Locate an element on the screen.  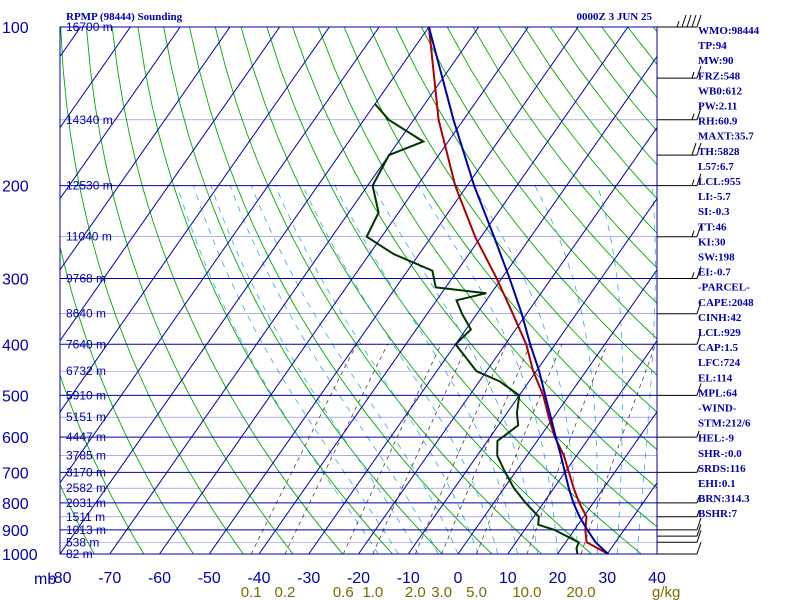
stability-index: CINH:42 is located at coordinates (720, 318).